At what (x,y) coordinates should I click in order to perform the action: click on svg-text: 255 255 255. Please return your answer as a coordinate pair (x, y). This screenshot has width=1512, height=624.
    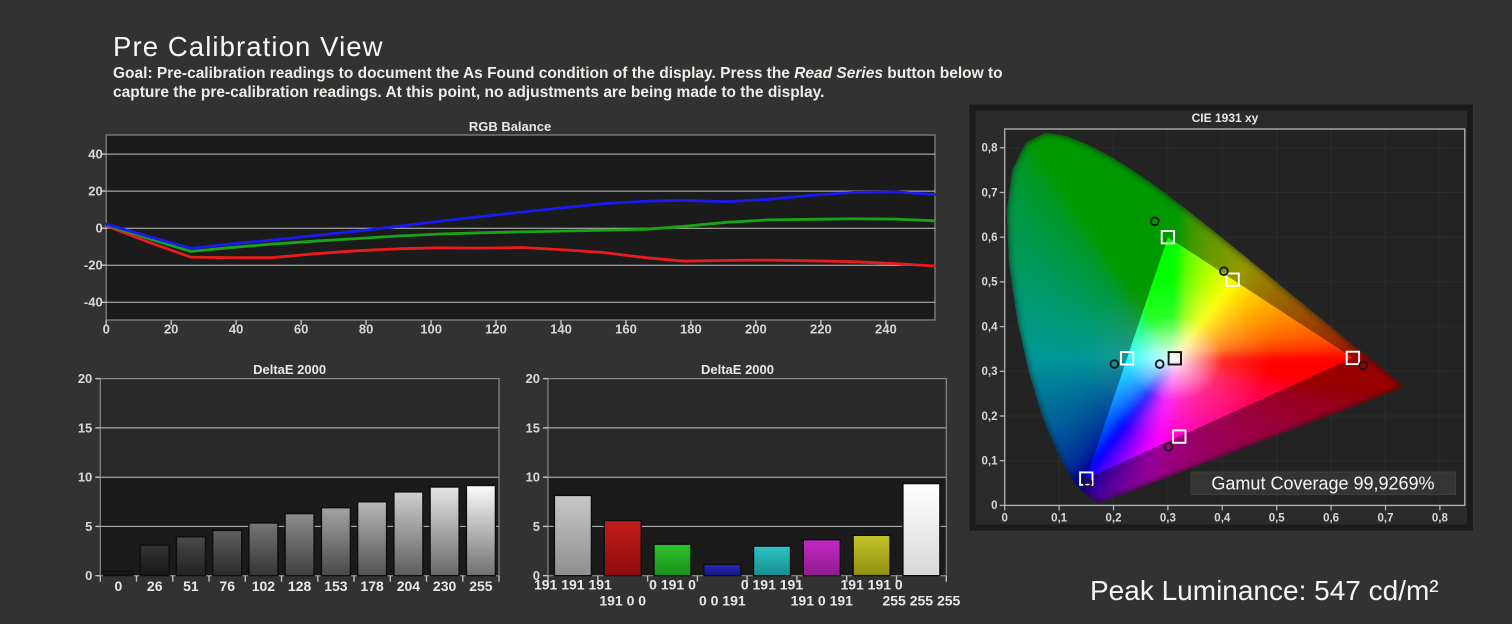
    Looking at the image, I should click on (921, 601).